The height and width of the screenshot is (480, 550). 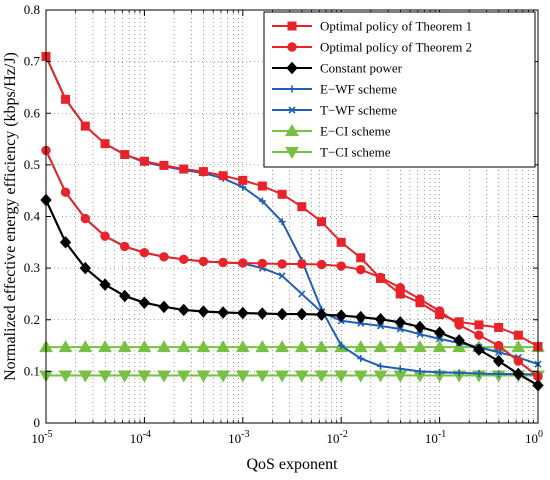 What do you see at coordinates (41, 437) in the screenshot?
I see `x-tick-label: 10⁻⁵` at bounding box center [41, 437].